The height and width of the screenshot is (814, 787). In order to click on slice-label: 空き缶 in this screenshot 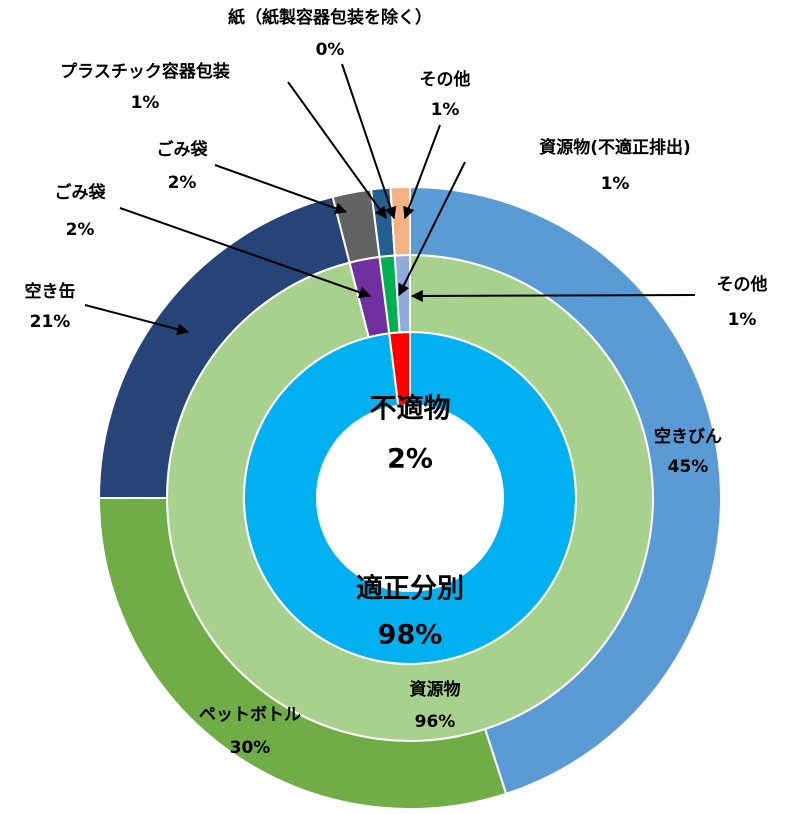, I will do `click(50, 291)`.